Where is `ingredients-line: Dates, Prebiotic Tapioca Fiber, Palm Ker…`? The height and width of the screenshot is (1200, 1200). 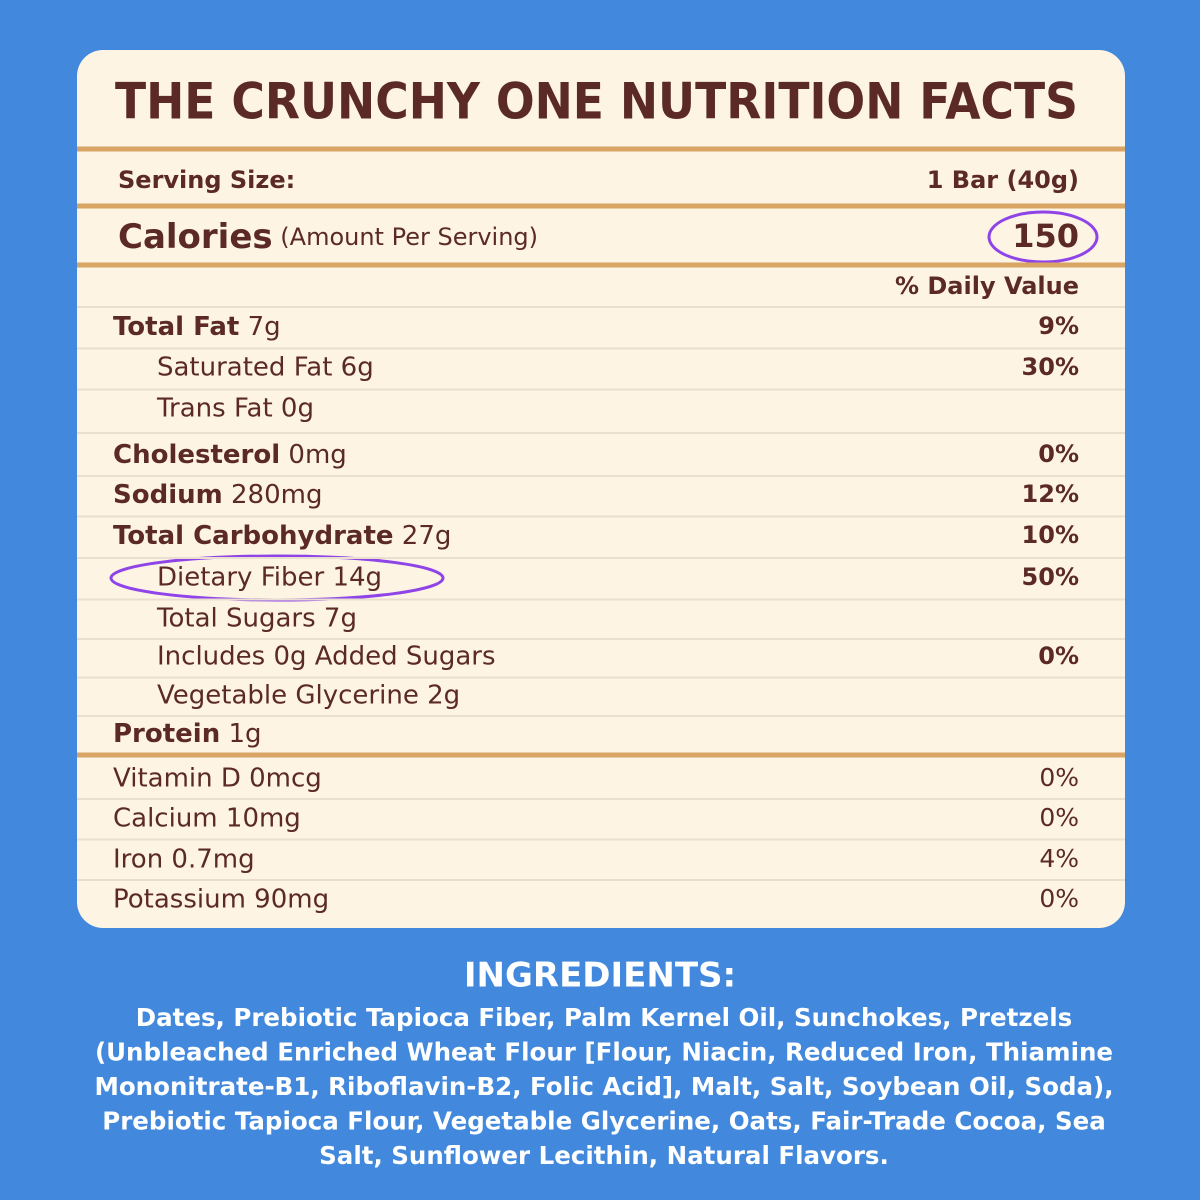 ingredients-line: Dates, Prebiotic Tapioca Fiber, Palm Ker… is located at coordinates (604, 1017).